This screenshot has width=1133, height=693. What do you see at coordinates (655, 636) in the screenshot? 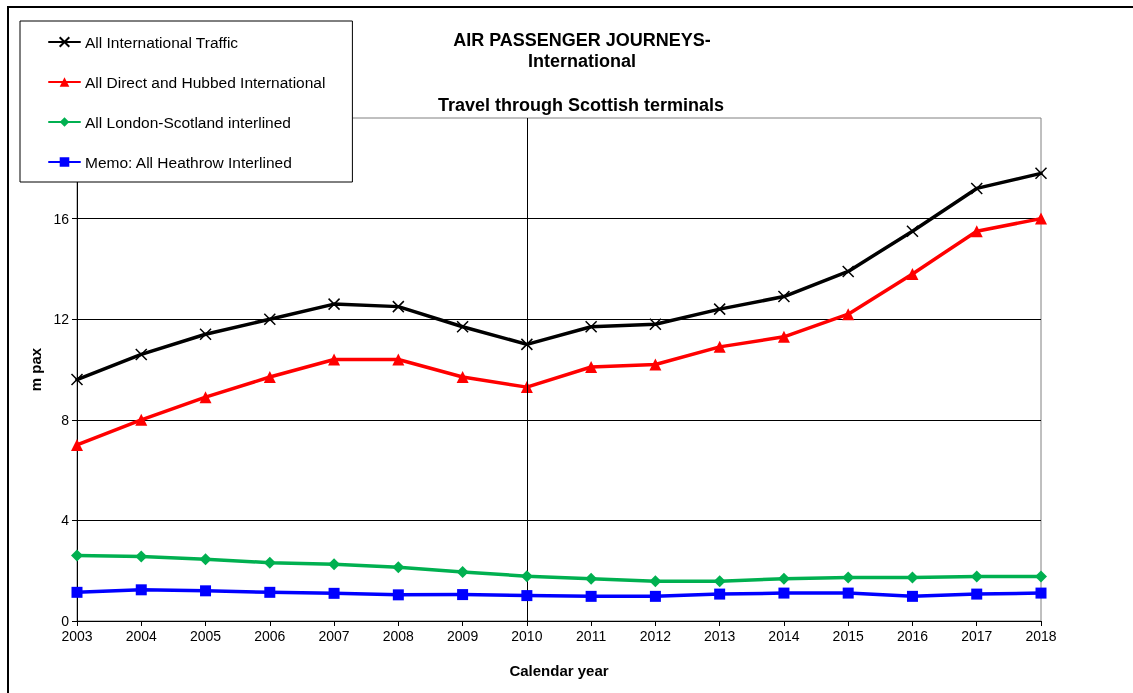
I see `x-tick-label: 2012` at bounding box center [655, 636].